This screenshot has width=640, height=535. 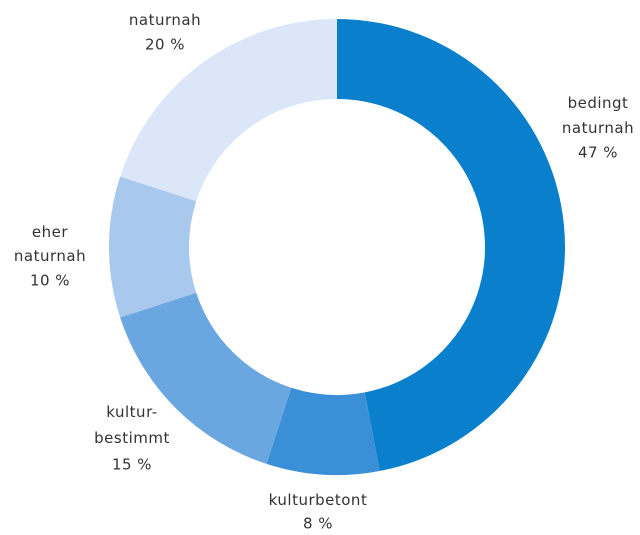 I want to click on value-label: 20 %, so click(x=165, y=45).